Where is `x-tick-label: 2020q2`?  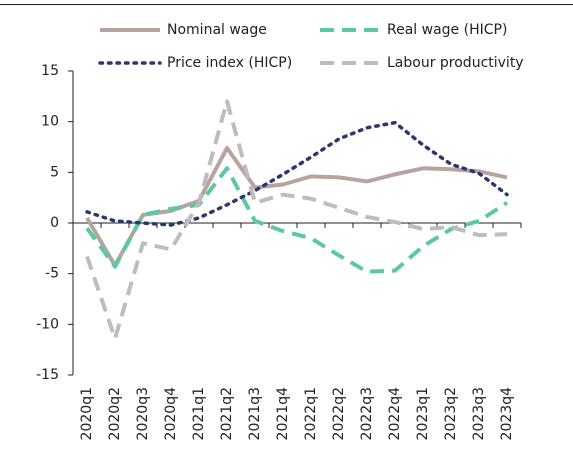 x-tick-label: 2020q2 is located at coordinates (115, 413).